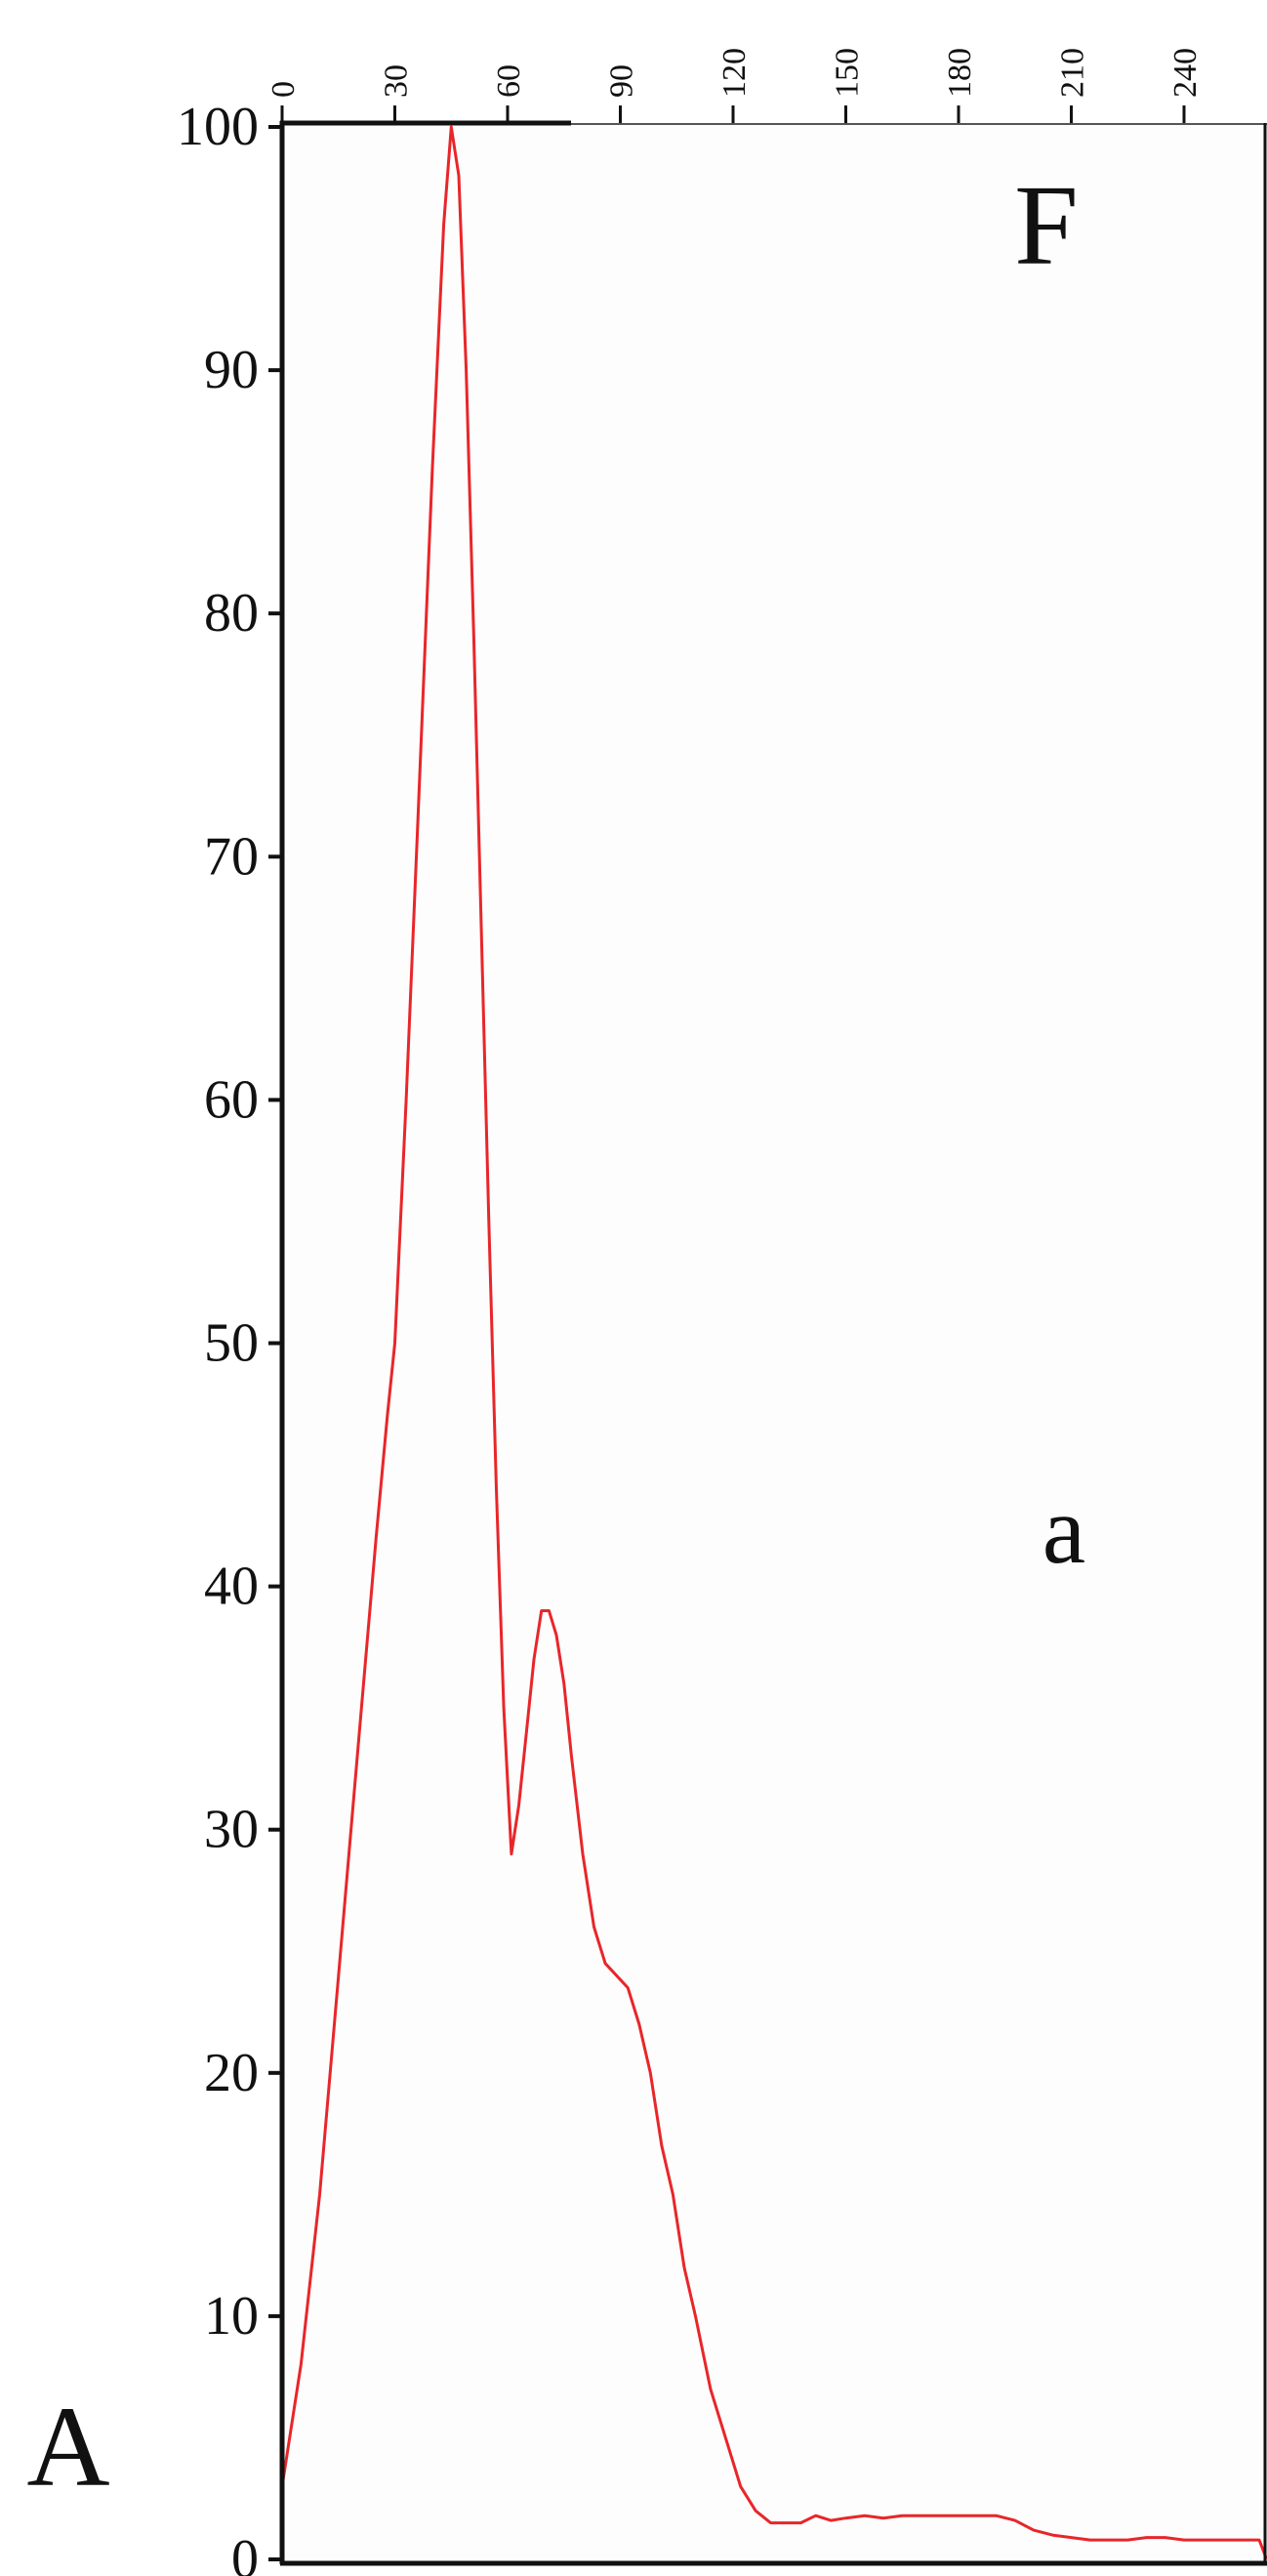 The image size is (1267, 2576). What do you see at coordinates (231, 857) in the screenshot?
I see `y-tick-label: 70` at bounding box center [231, 857].